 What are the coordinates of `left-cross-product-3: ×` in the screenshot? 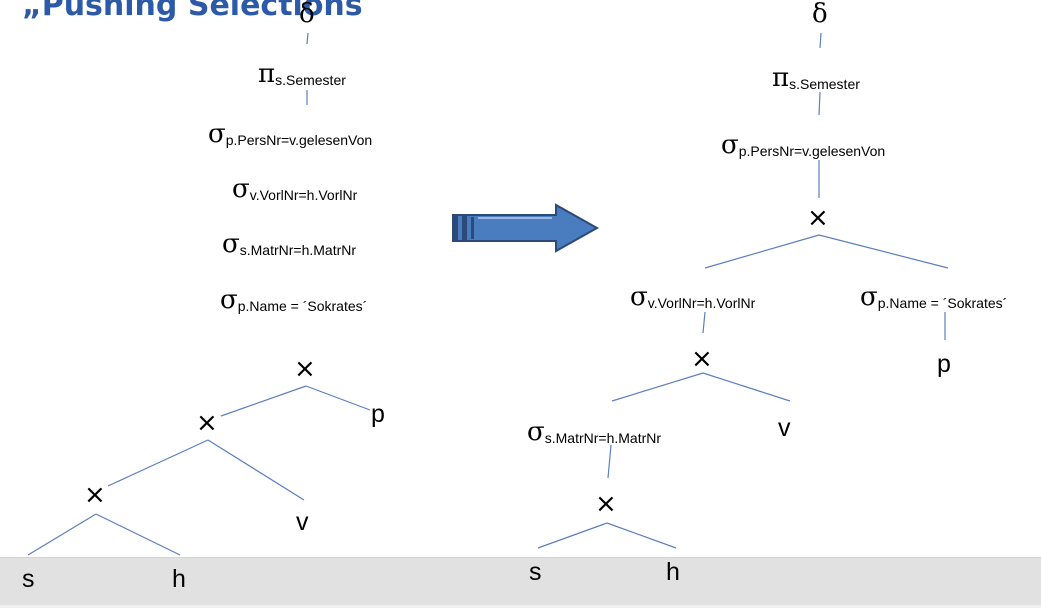 It's located at (95, 495).